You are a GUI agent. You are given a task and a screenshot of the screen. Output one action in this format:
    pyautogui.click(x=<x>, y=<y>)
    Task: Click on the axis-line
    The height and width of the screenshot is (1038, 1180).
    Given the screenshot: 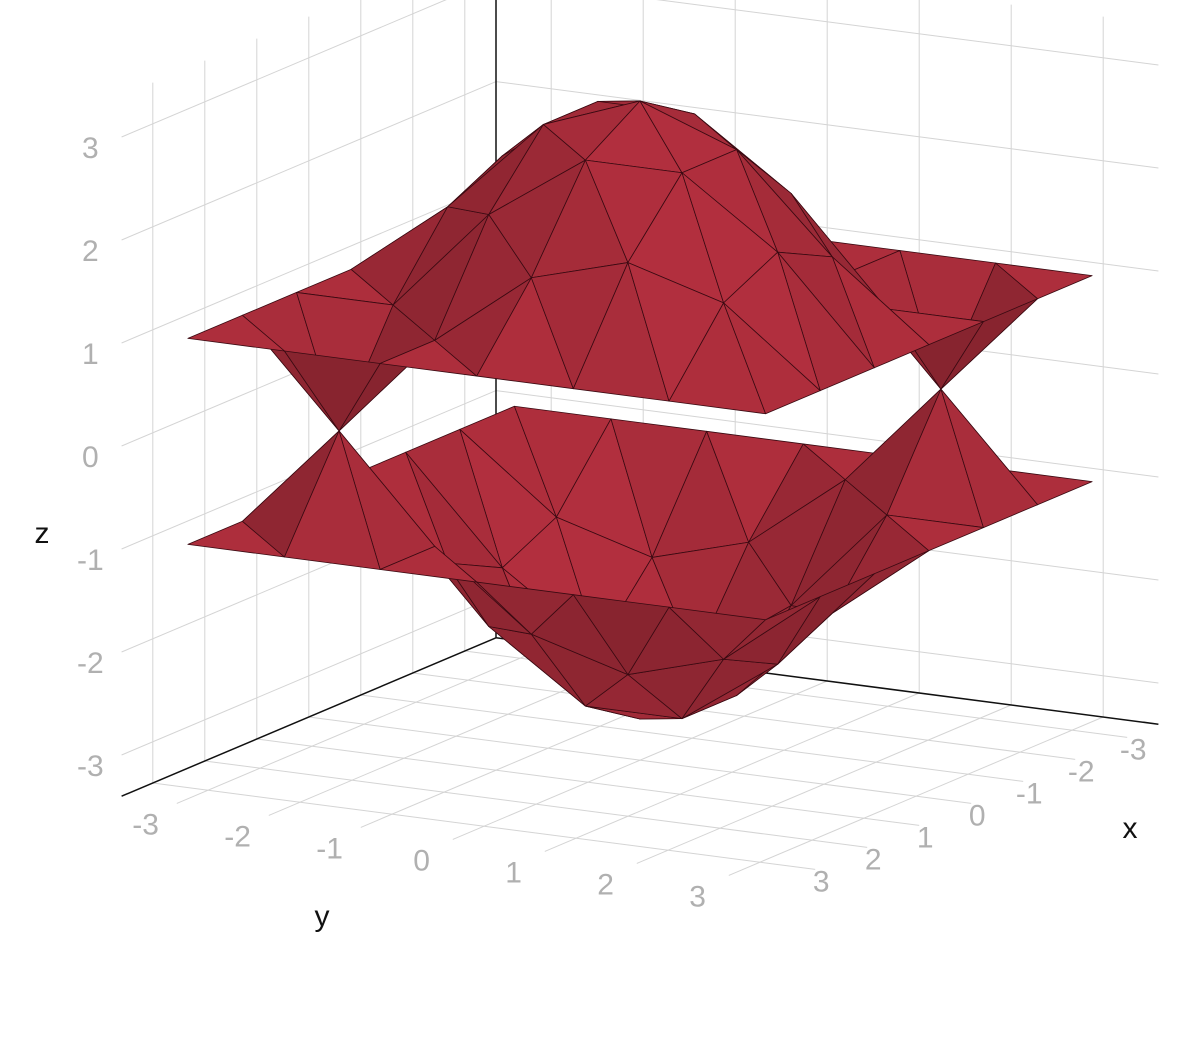 What is the action you would take?
    pyautogui.click(x=309, y=717)
    